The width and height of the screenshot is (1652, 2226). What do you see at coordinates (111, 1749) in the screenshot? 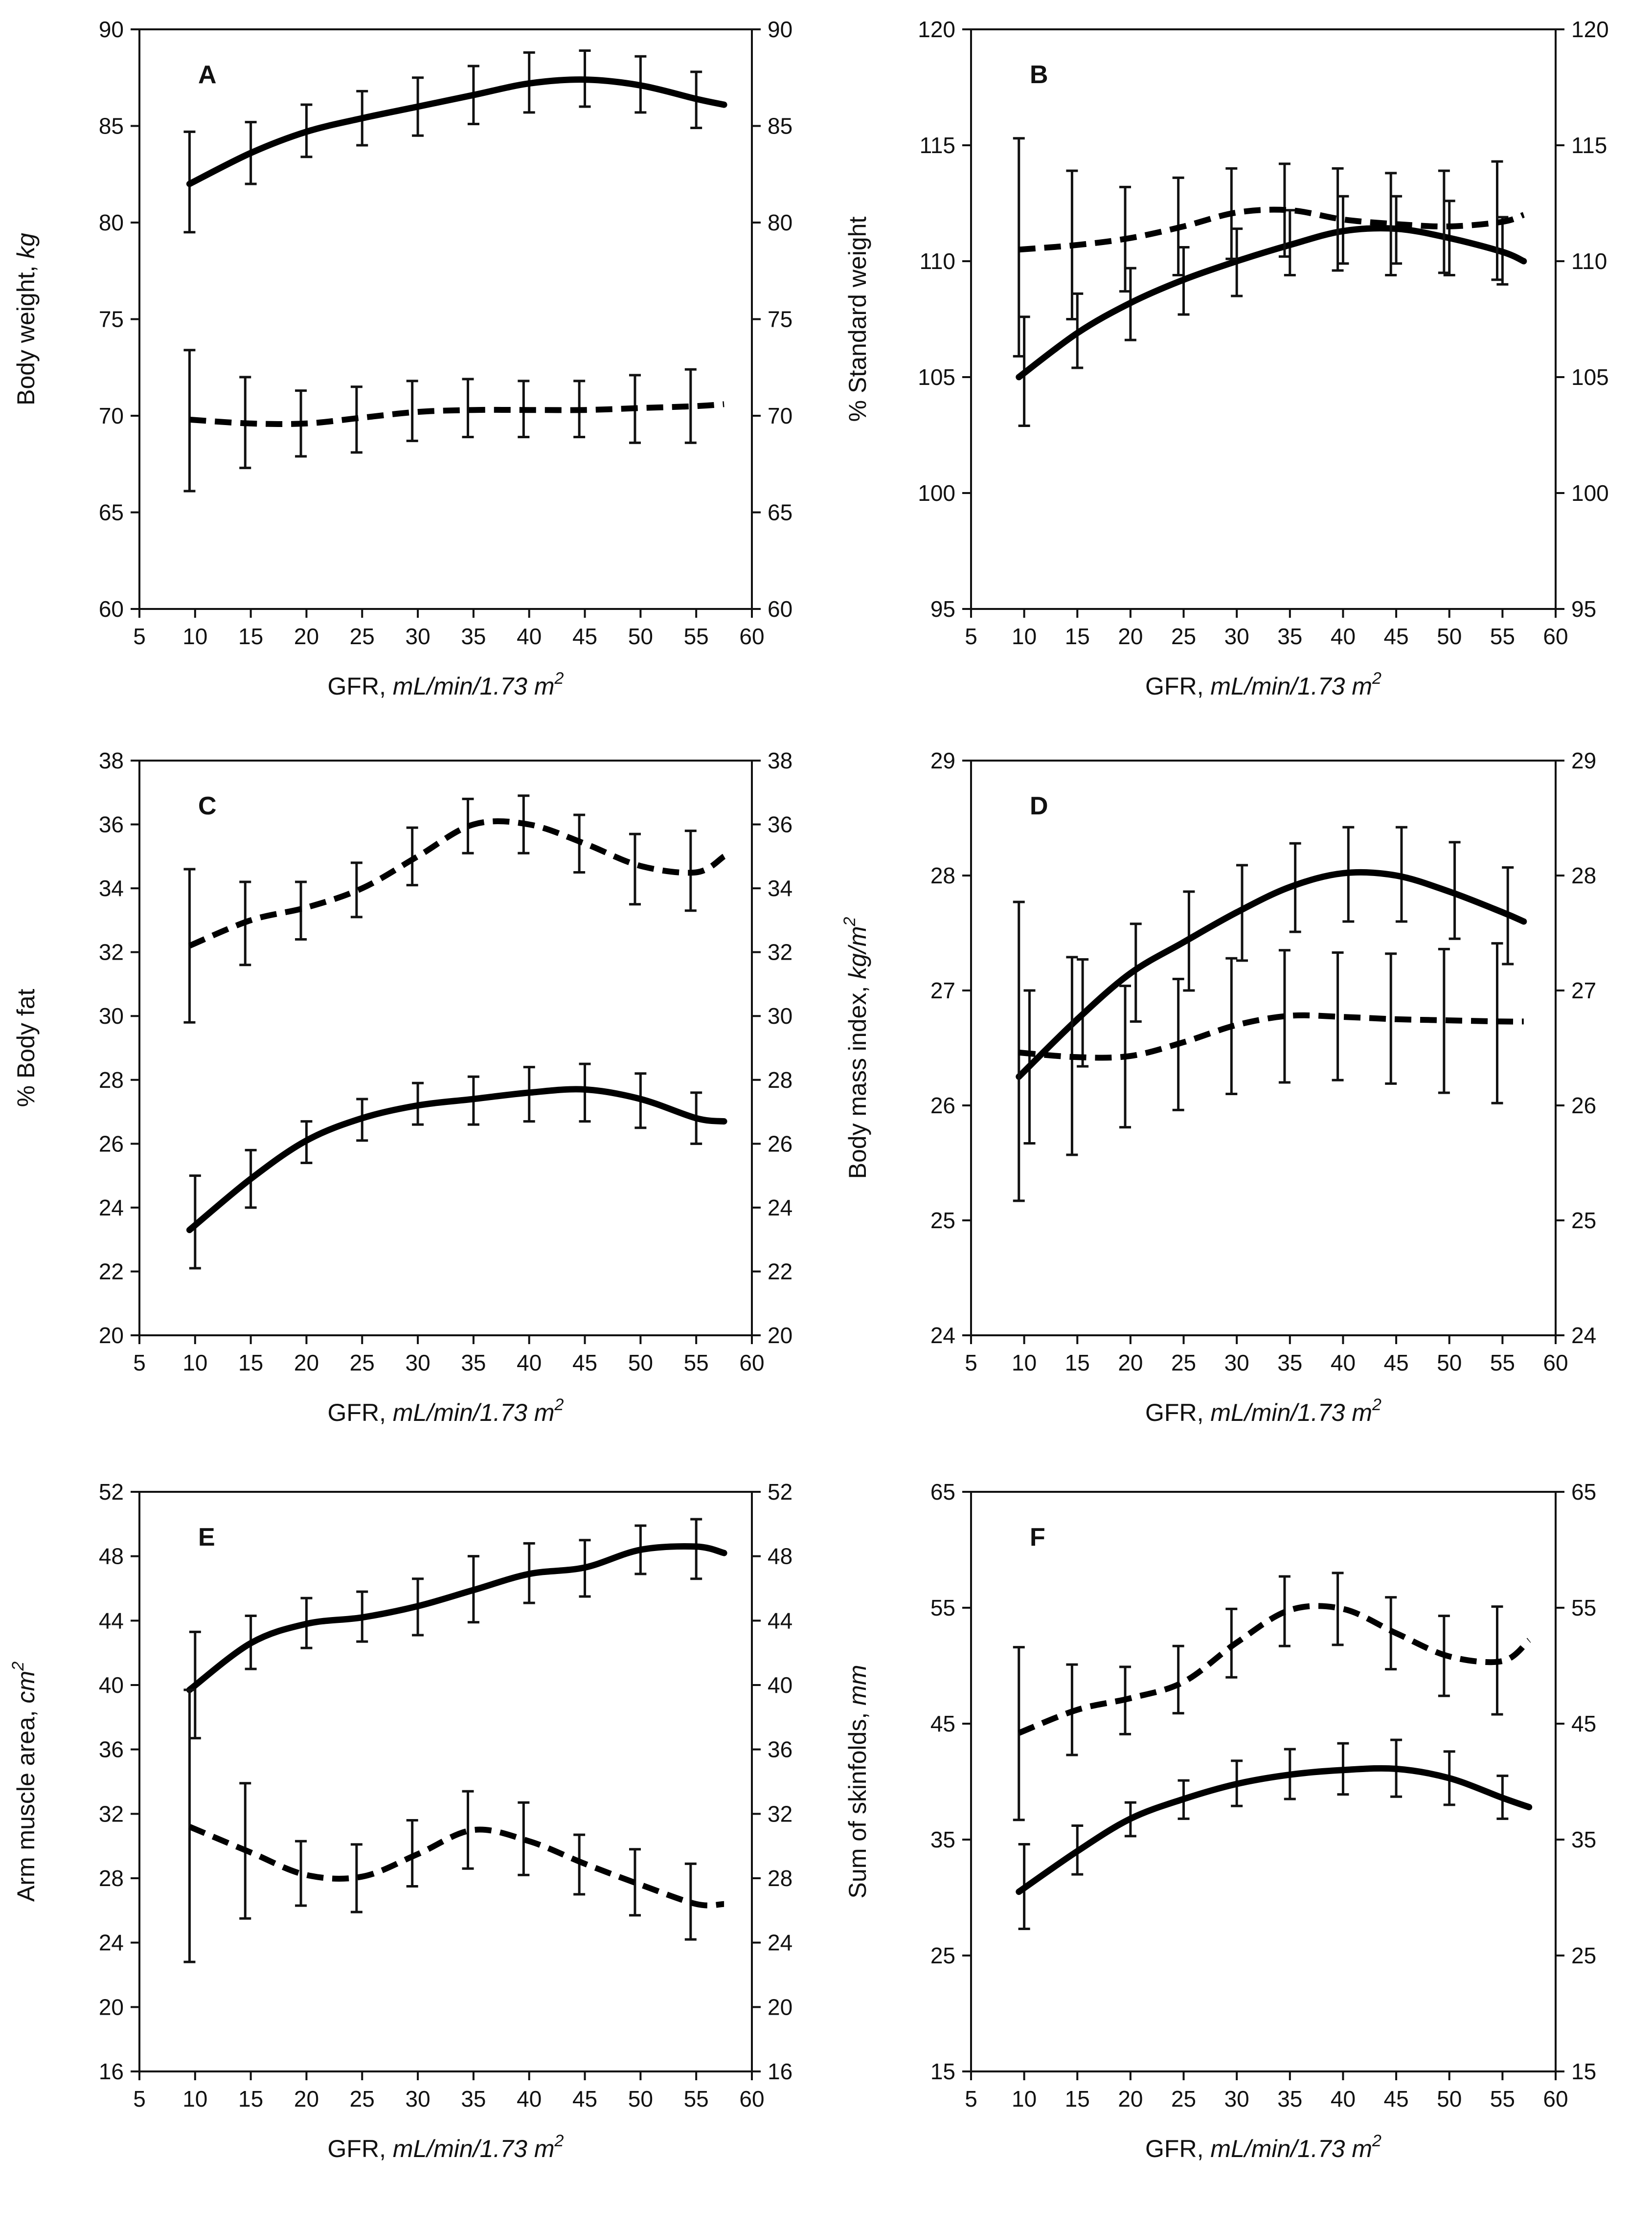
I see `y-tick-label-left: 36` at bounding box center [111, 1749].